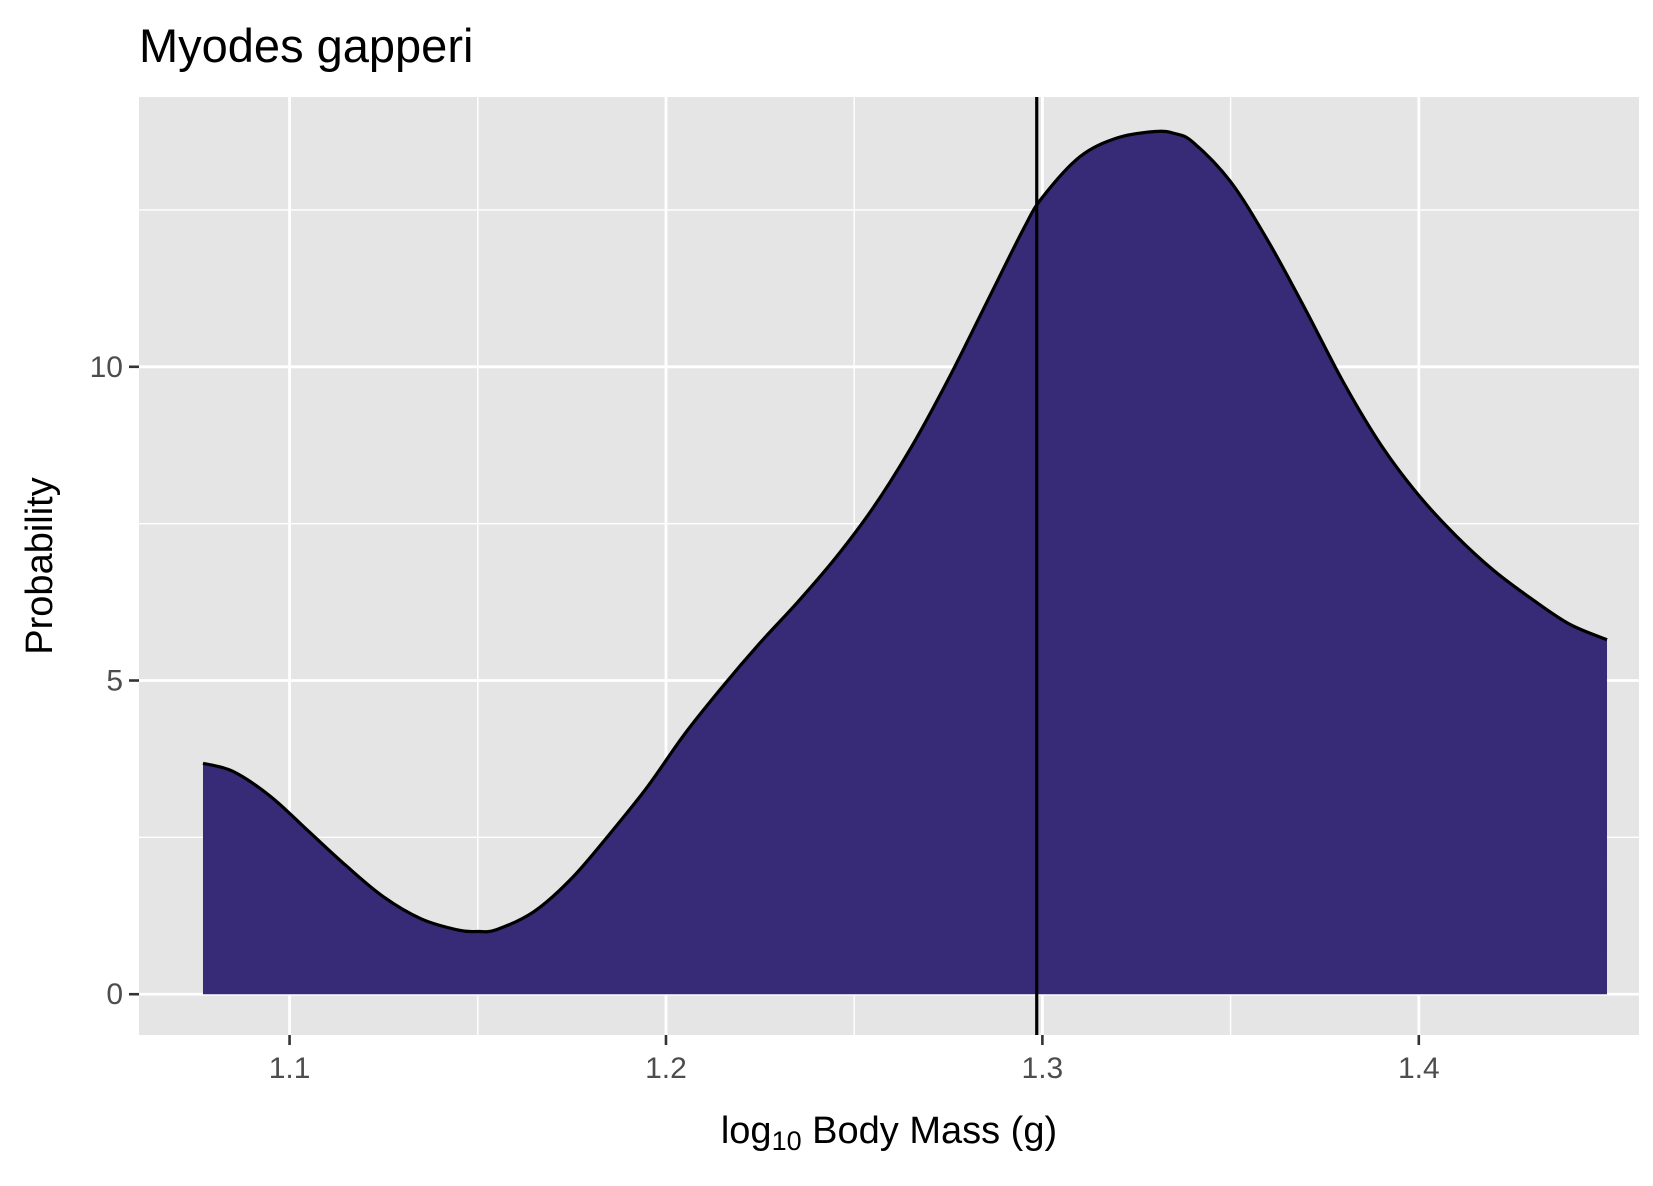 The height and width of the screenshot is (1186, 1653). What do you see at coordinates (106, 367) in the screenshot?
I see `y-tick-label: 10` at bounding box center [106, 367].